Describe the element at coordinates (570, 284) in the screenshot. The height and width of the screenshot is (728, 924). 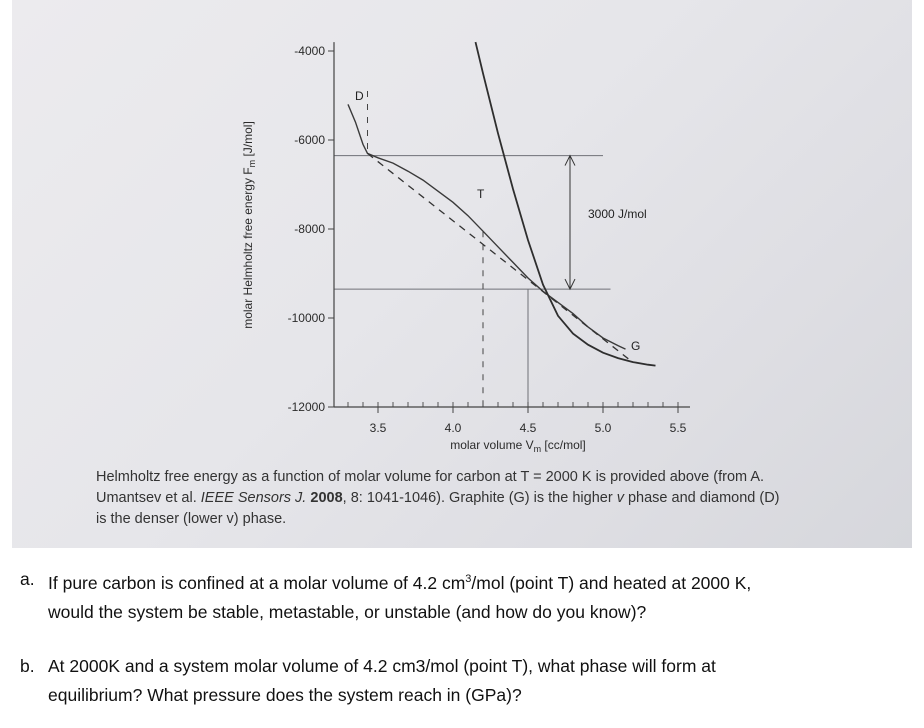
I see `gap-arrow-head-bottom` at that location.